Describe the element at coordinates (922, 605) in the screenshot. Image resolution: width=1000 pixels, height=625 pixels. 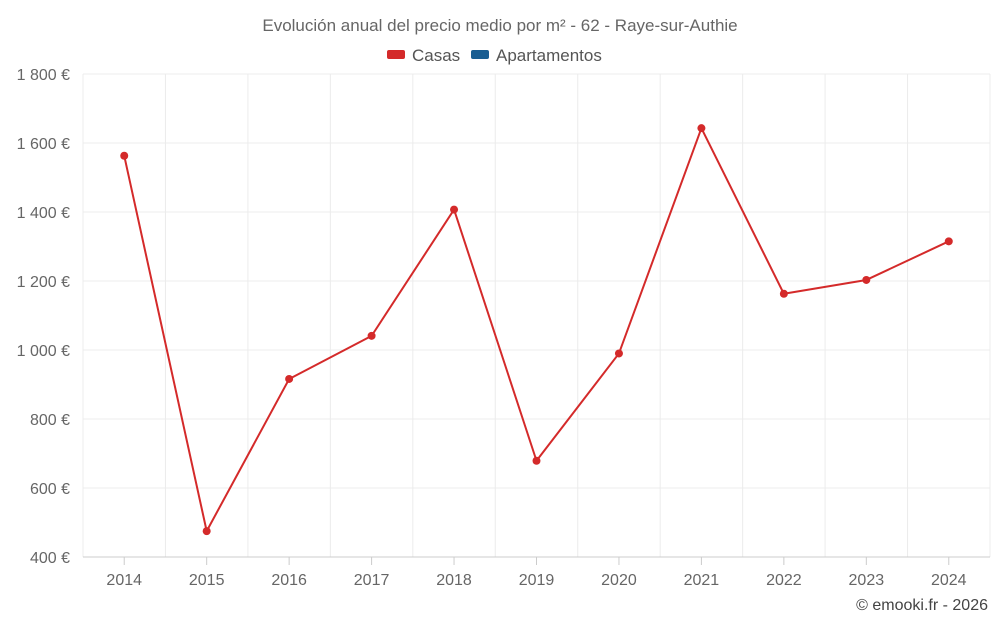
I see `credit-text: © emooki.fr - 2026` at that location.